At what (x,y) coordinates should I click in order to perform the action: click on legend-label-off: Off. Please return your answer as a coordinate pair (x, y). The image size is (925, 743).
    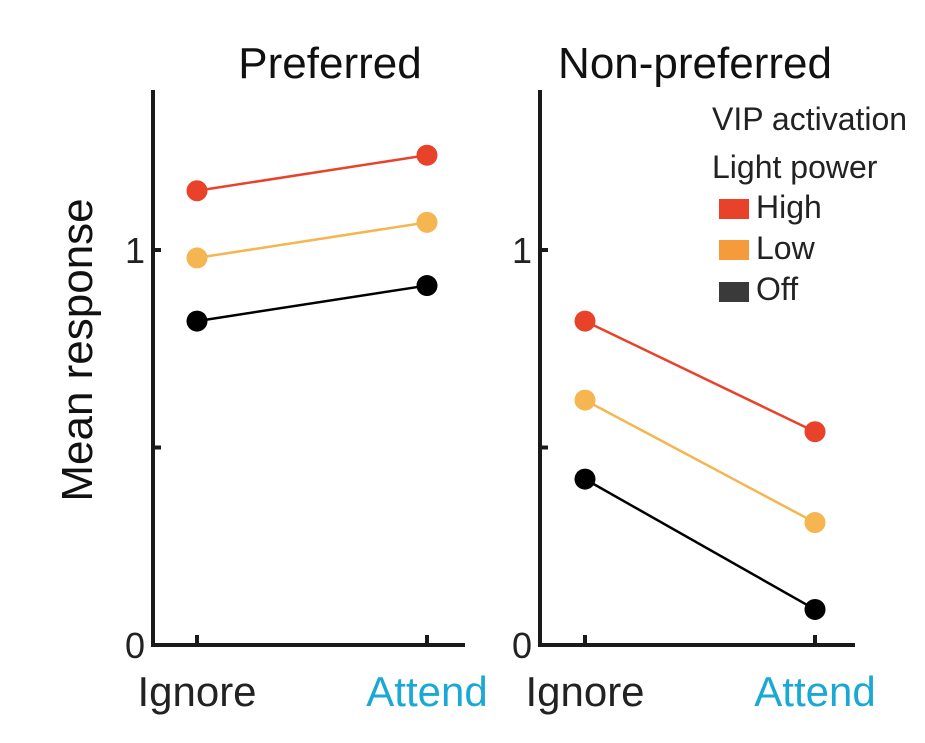
    Looking at the image, I should click on (777, 289).